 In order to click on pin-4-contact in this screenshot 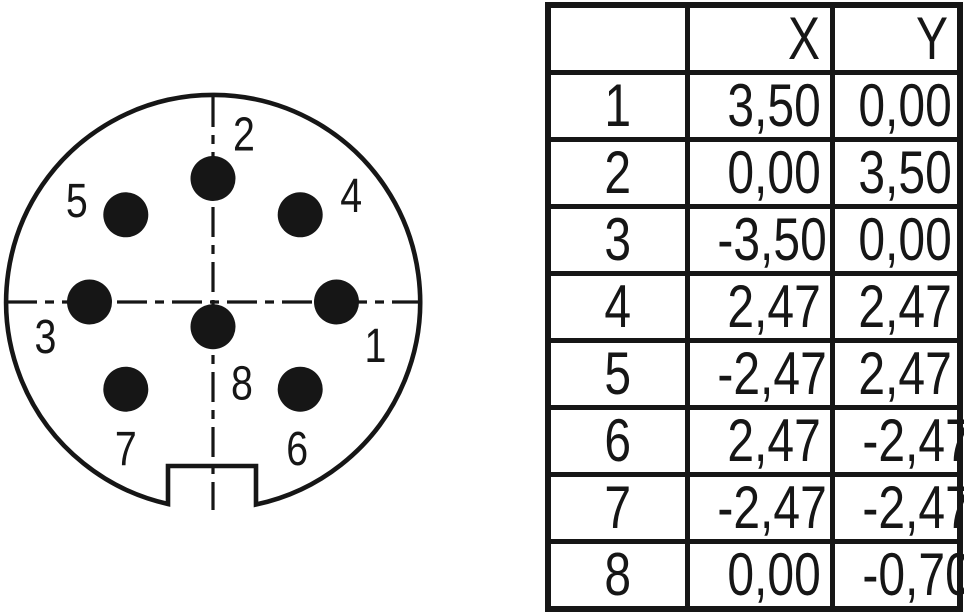, I will do `click(300, 215)`.